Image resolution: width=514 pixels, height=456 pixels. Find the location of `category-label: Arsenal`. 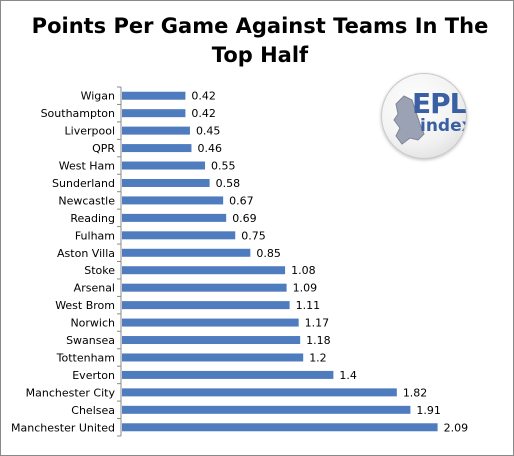

category-label: Arsenal is located at coordinates (94, 288).